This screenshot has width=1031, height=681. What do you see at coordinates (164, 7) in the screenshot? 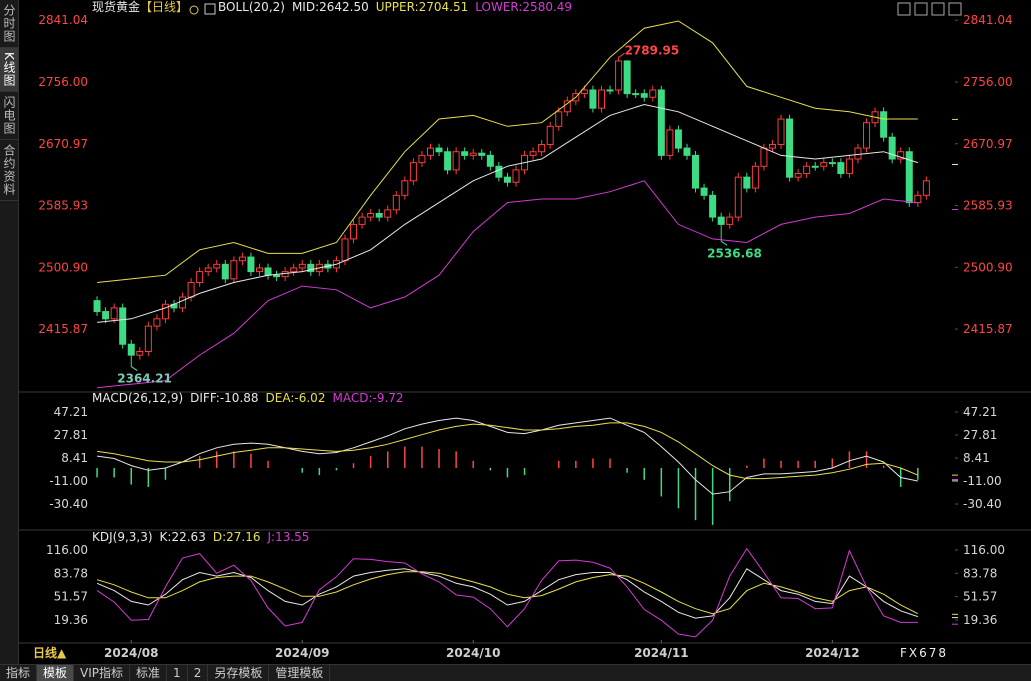
I see `period-tag: 【日线】` at bounding box center [164, 7].